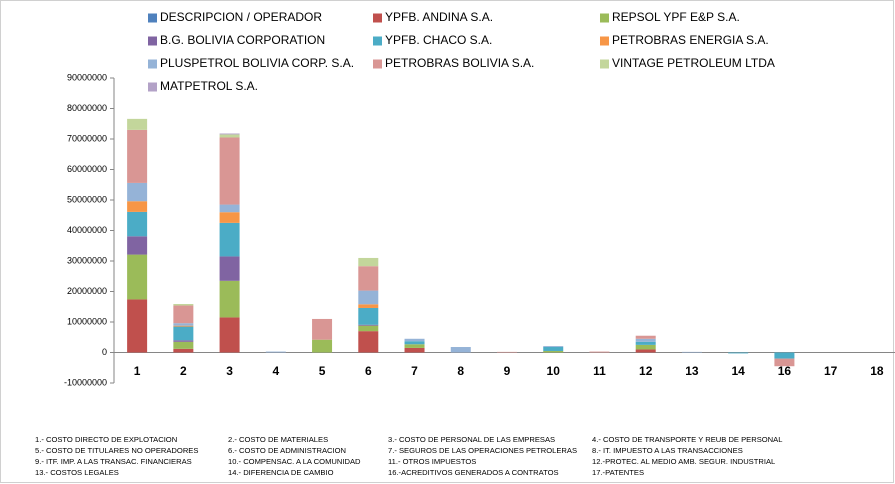 The width and height of the screenshot is (895, 484). What do you see at coordinates (785, 371) in the screenshot?
I see `x-tick-label: 16` at bounding box center [785, 371].